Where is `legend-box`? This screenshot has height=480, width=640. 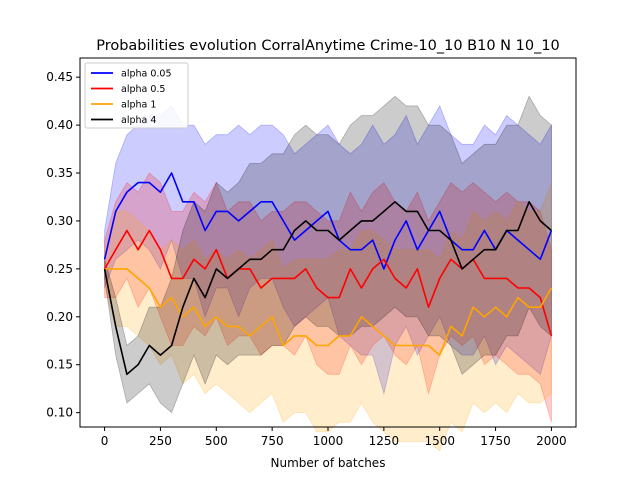
legend-box is located at coordinates (136, 95).